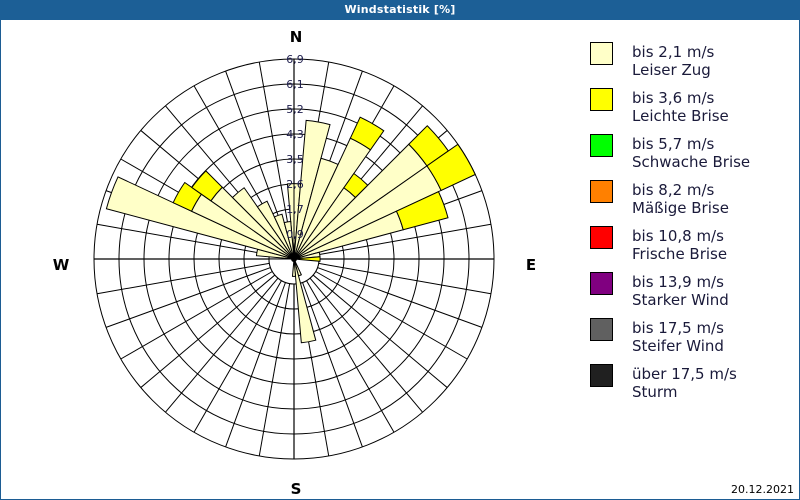 The image size is (800, 500). What do you see at coordinates (295, 209) in the screenshot?
I see `svg-text: 1,7` at bounding box center [295, 209].